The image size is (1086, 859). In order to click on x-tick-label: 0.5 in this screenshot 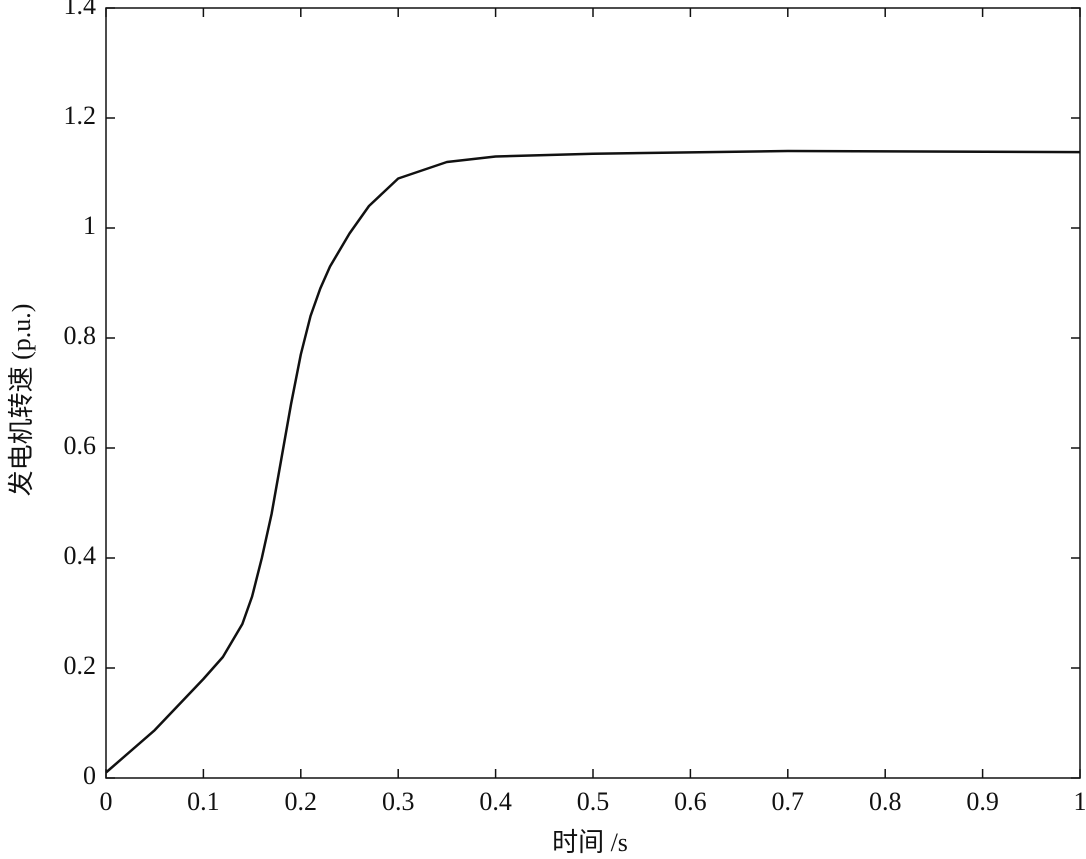, I will do `click(593, 801)`.